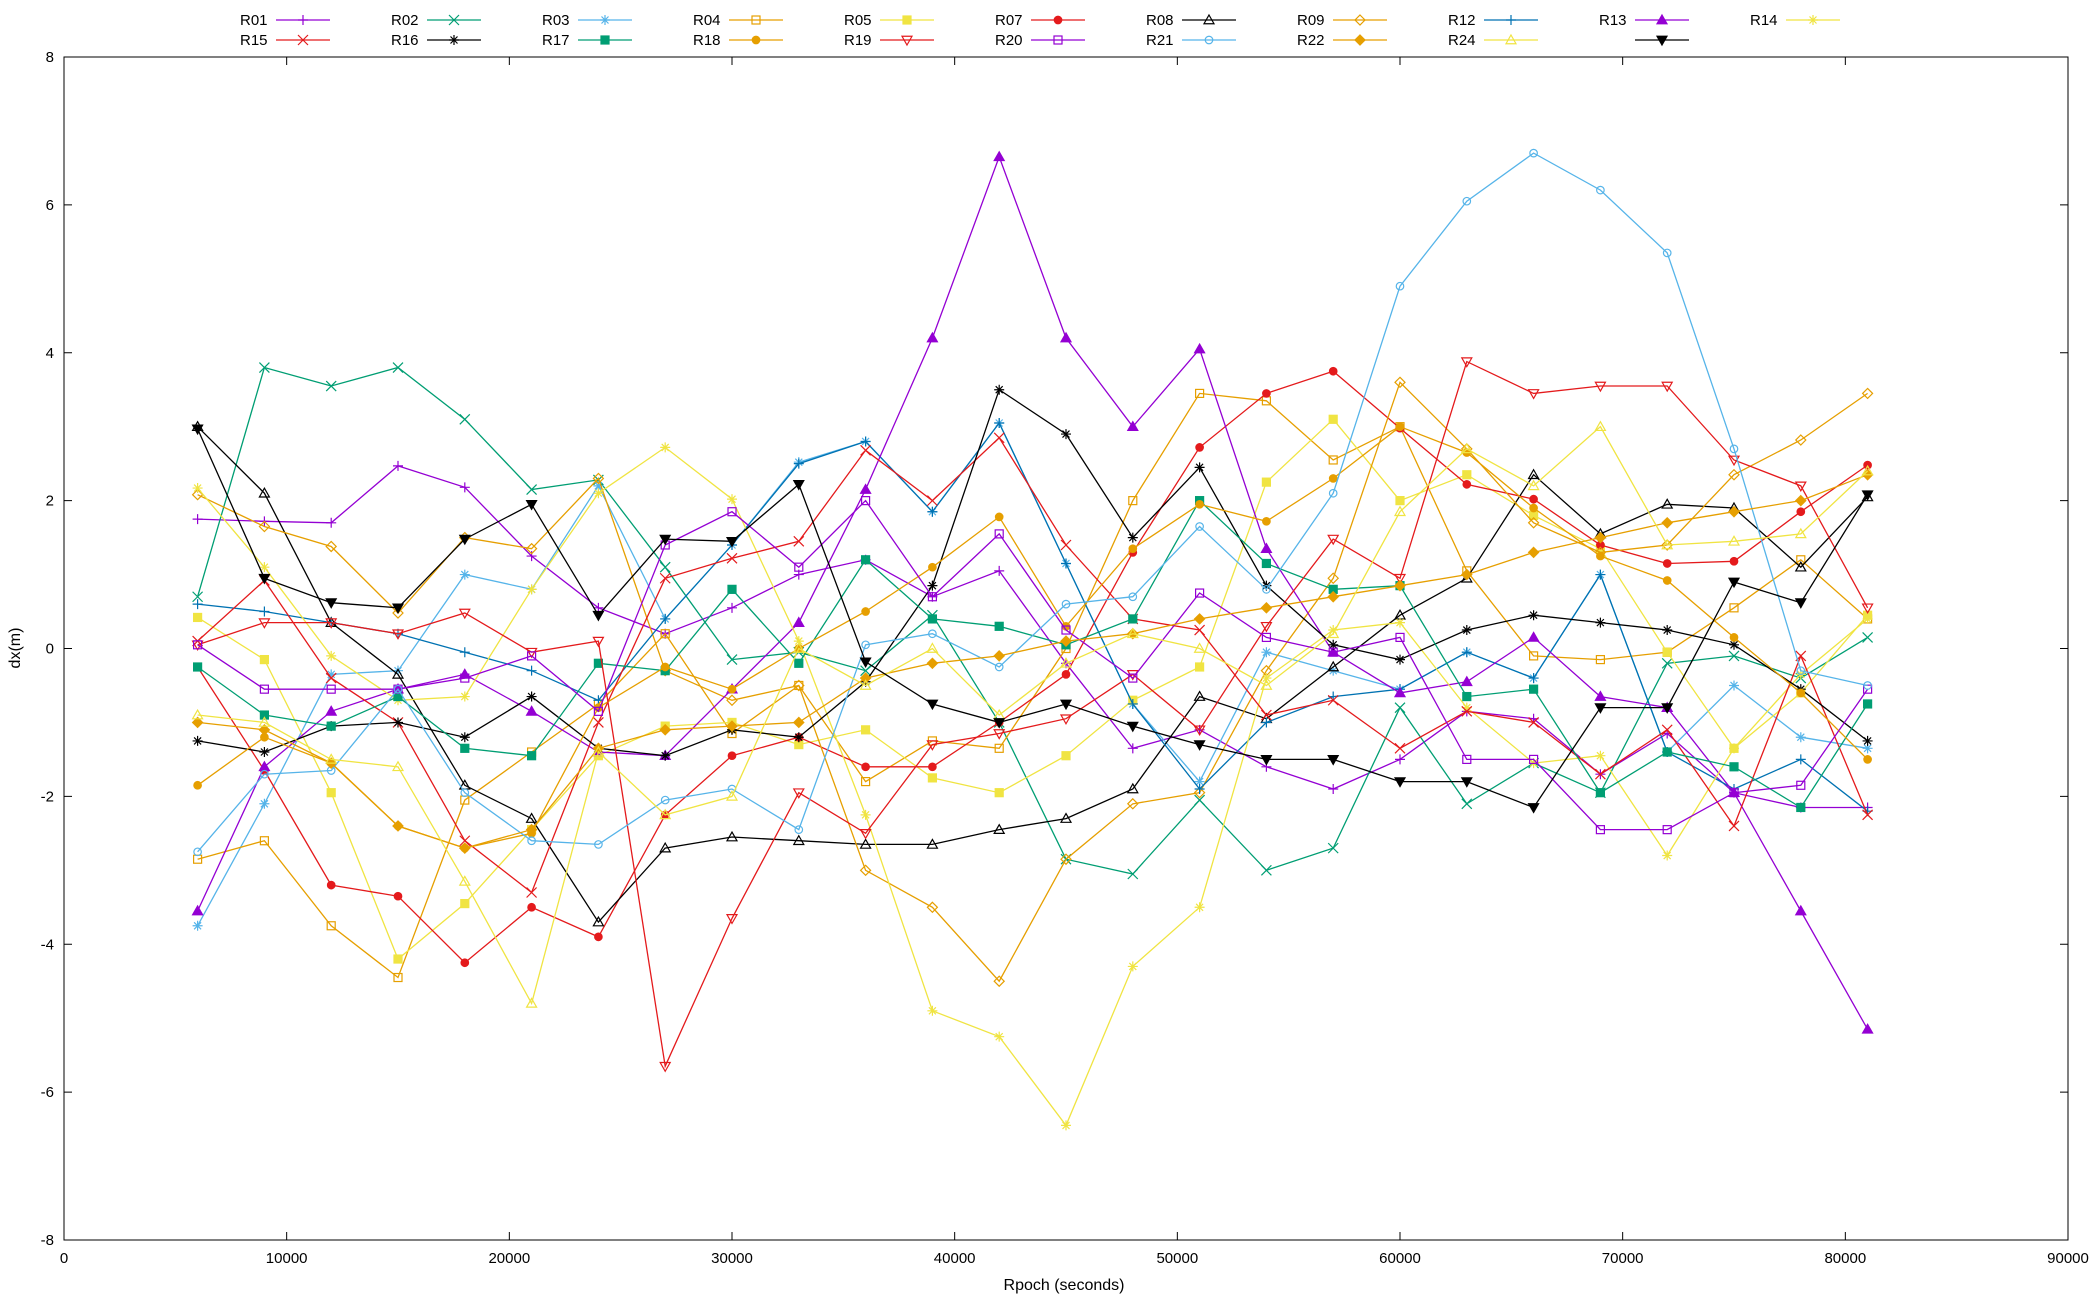  Describe the element at coordinates (1040, 20) in the screenshot. I see `legend-item: R07` at that location.